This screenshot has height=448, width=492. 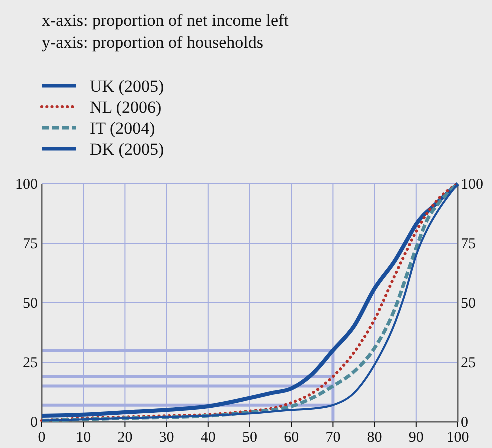 What do you see at coordinates (34, 423) in the screenshot?
I see `y-tick-label: 0` at bounding box center [34, 423].